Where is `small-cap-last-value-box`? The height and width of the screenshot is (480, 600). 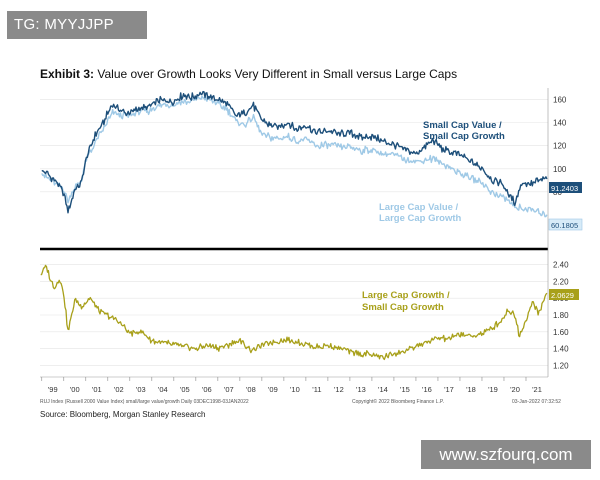
small-cap-last-value-box is located at coordinates (565, 187).